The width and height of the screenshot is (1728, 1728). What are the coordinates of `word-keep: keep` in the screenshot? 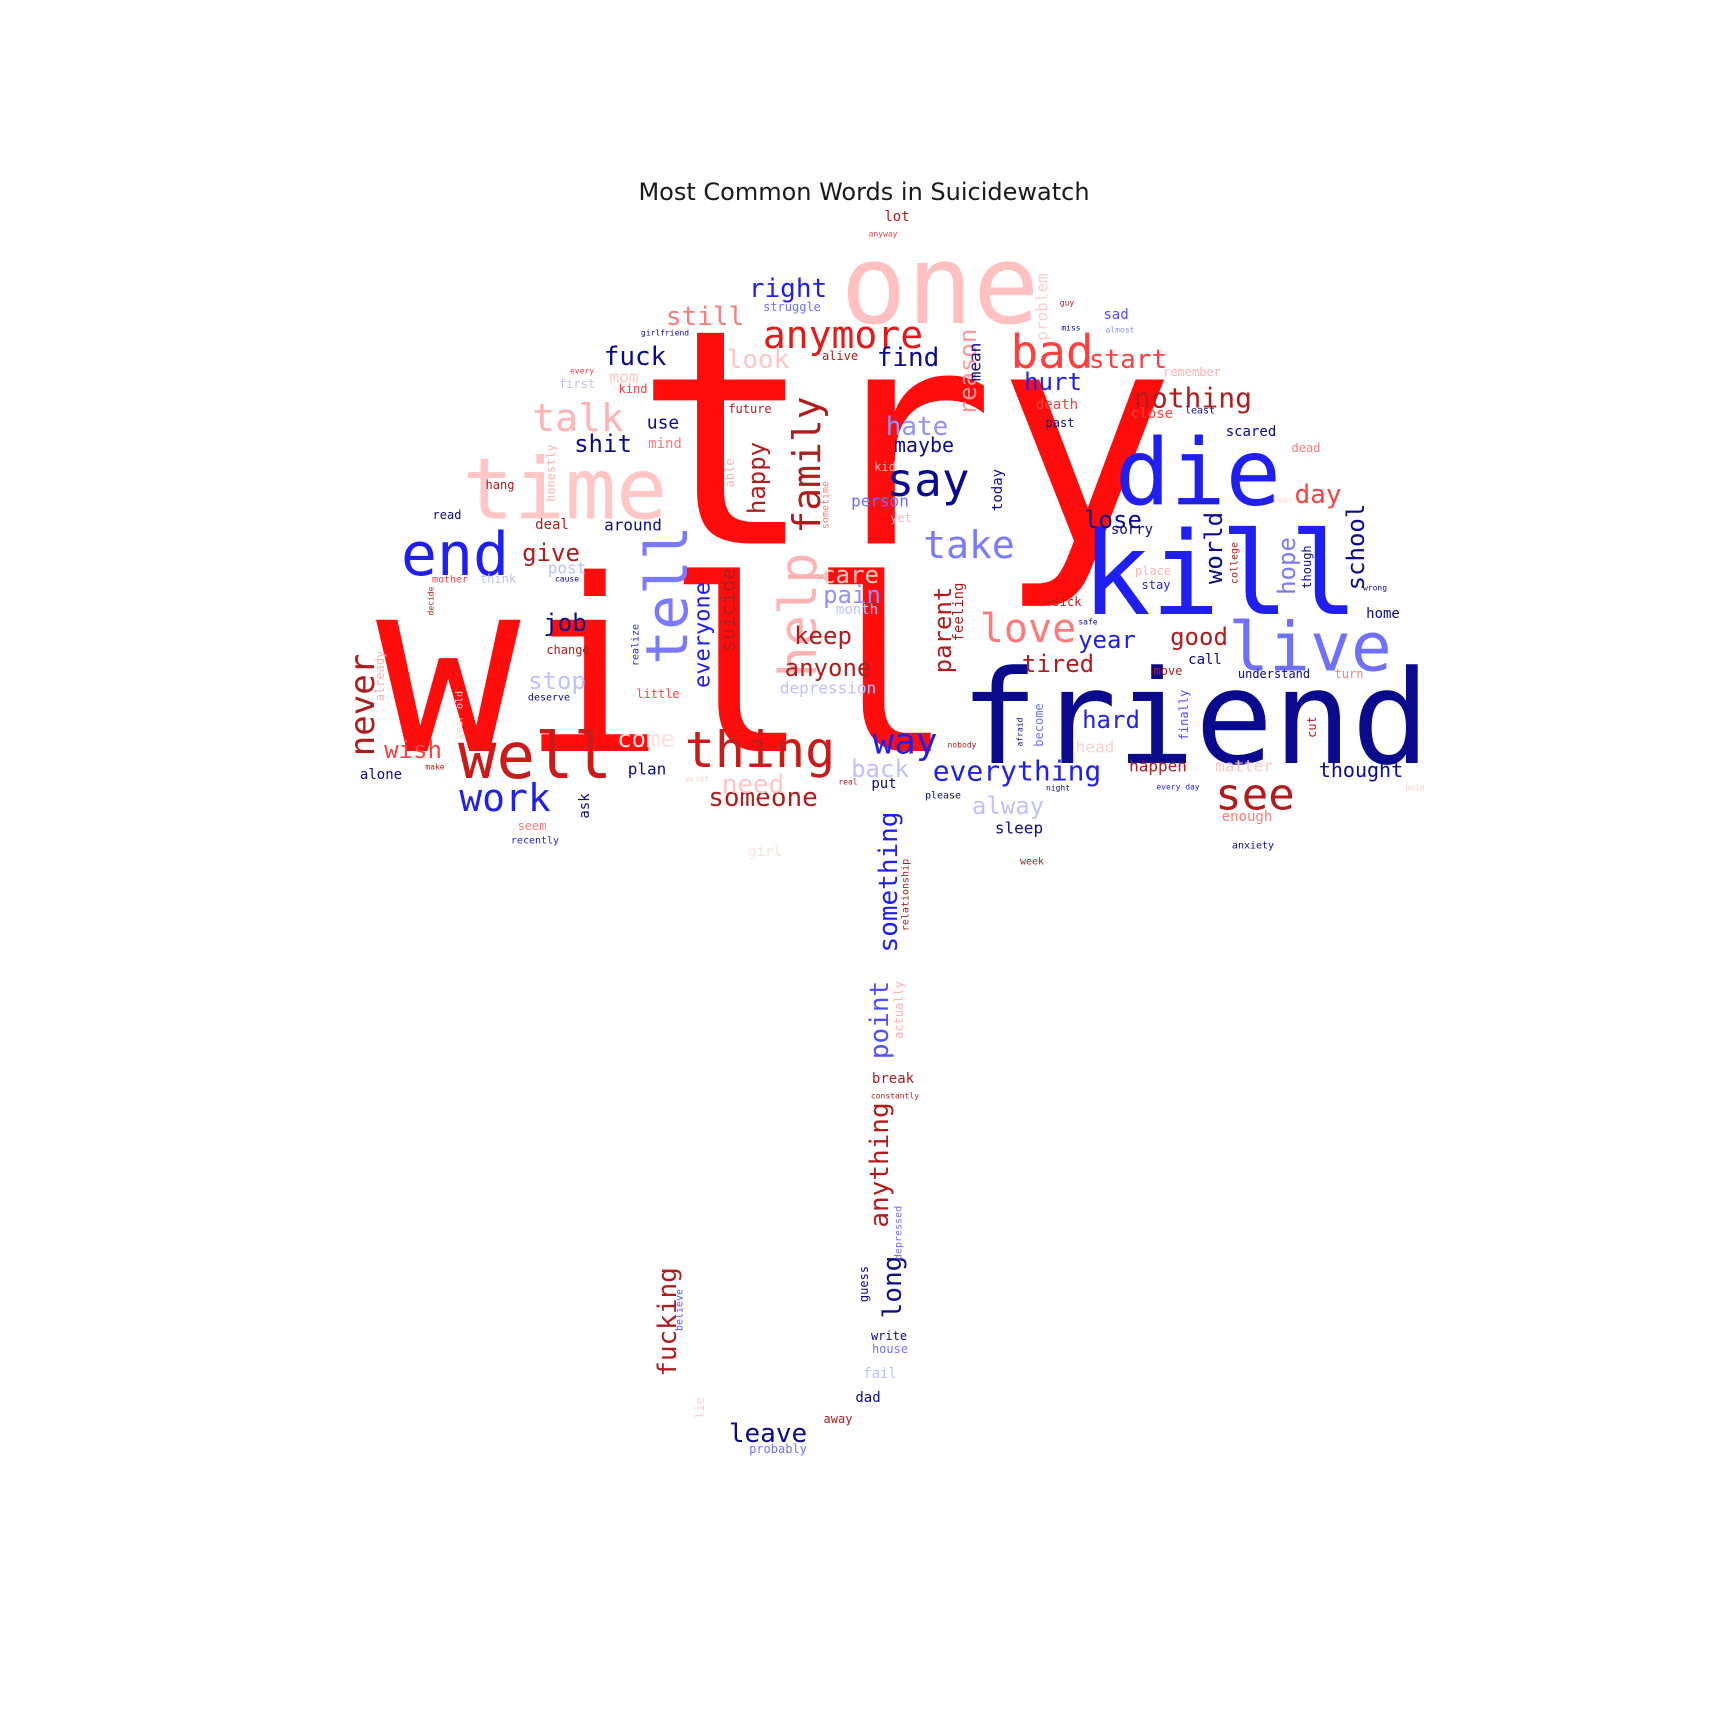 It's located at (823, 636).